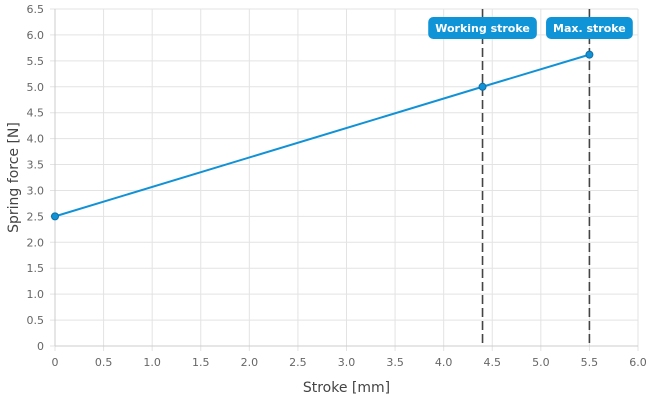 The height and width of the screenshot is (400, 650). What do you see at coordinates (152, 362) in the screenshot?
I see `x-tick-label: 1.0` at bounding box center [152, 362].